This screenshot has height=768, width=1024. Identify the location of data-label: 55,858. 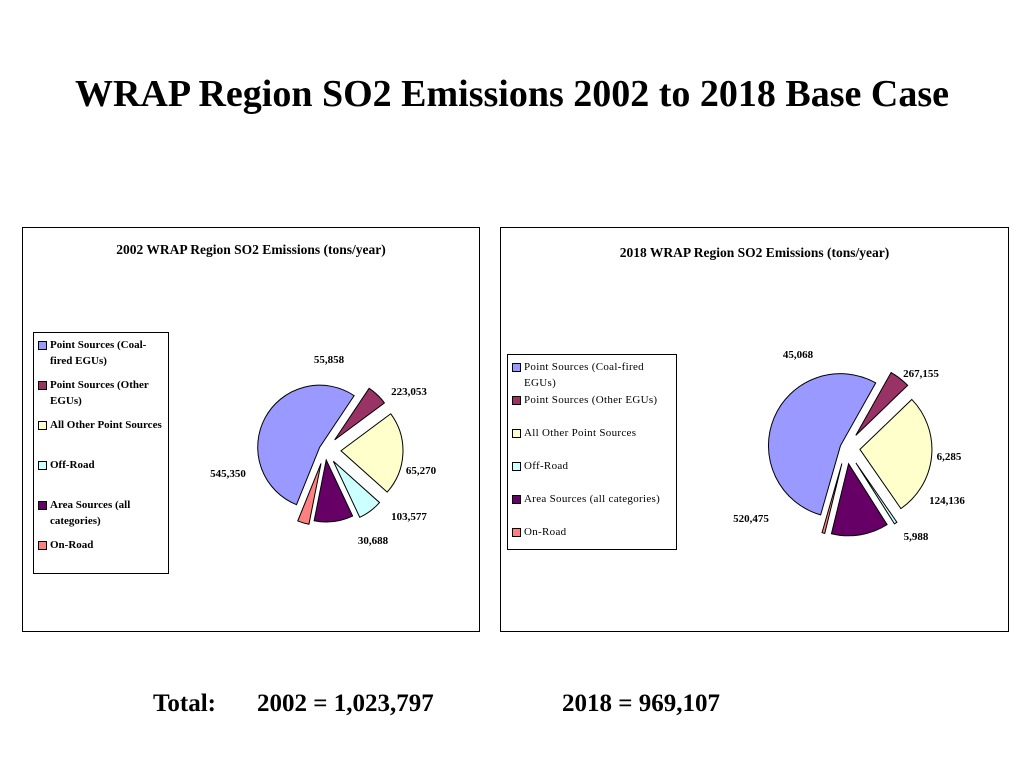
(329, 360).